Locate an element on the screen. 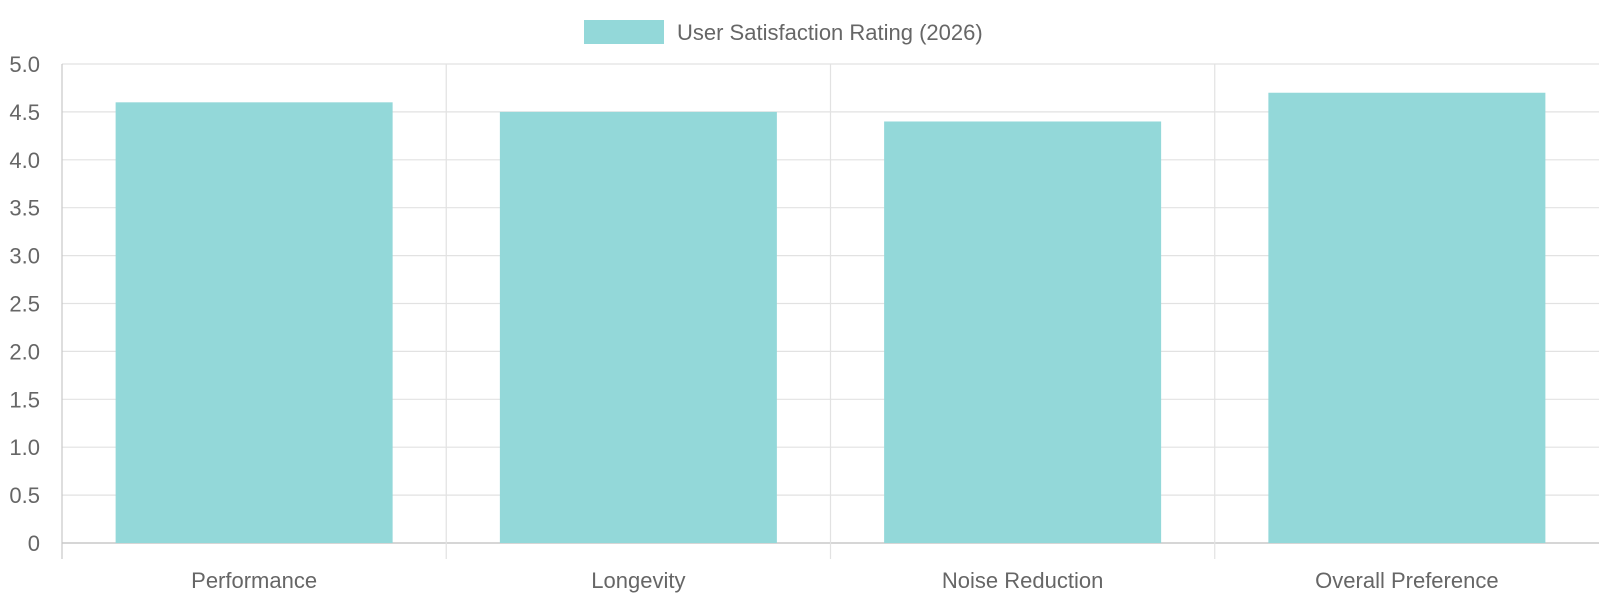 The image size is (1600, 605). x-tick-label: Performance is located at coordinates (254, 580).